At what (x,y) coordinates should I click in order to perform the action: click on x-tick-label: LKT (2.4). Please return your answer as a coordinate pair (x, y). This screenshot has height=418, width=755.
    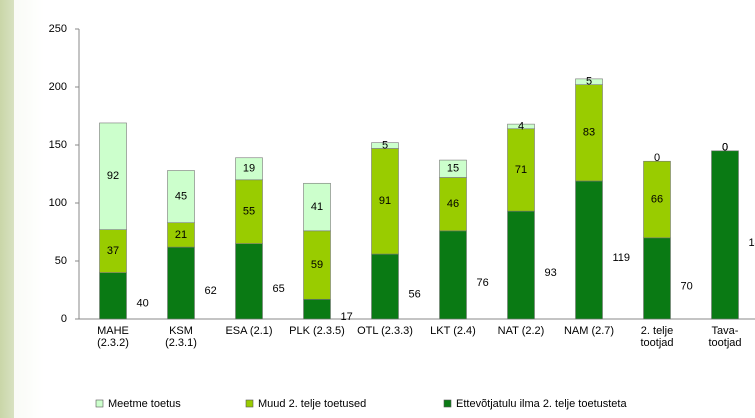
    Looking at the image, I should click on (453, 331).